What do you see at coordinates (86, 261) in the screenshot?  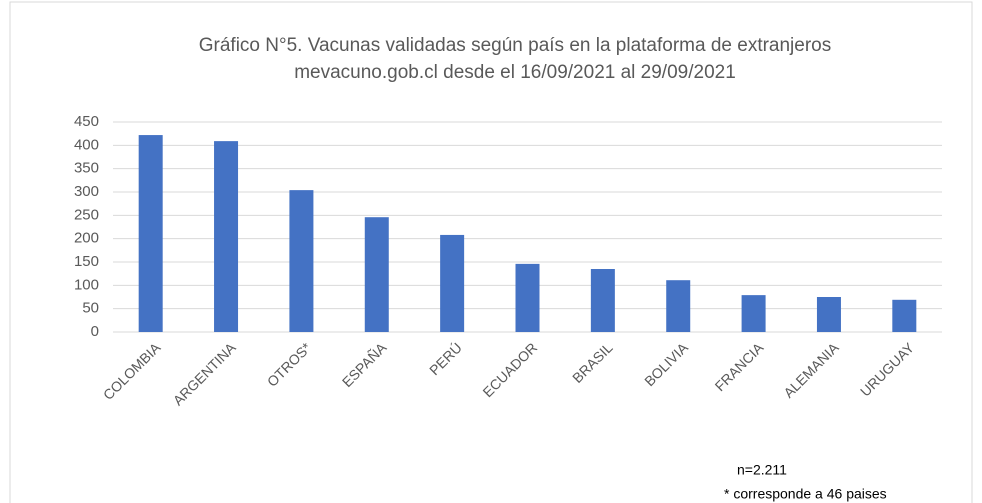 I see `y-tick-label: 150` at bounding box center [86, 261].